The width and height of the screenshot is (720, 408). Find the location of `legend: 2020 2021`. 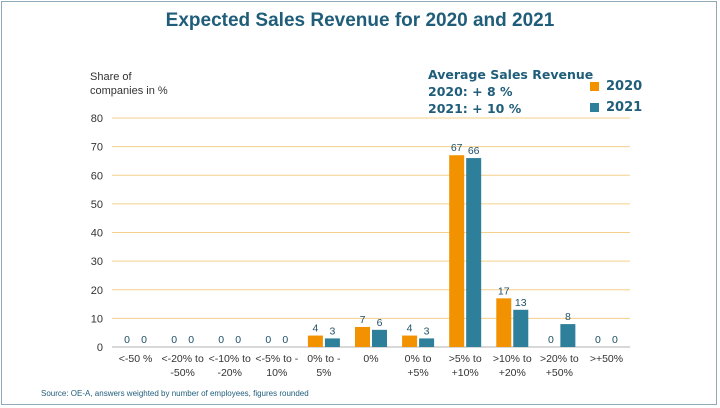

legend: 2020 2021 is located at coordinates (616, 97).